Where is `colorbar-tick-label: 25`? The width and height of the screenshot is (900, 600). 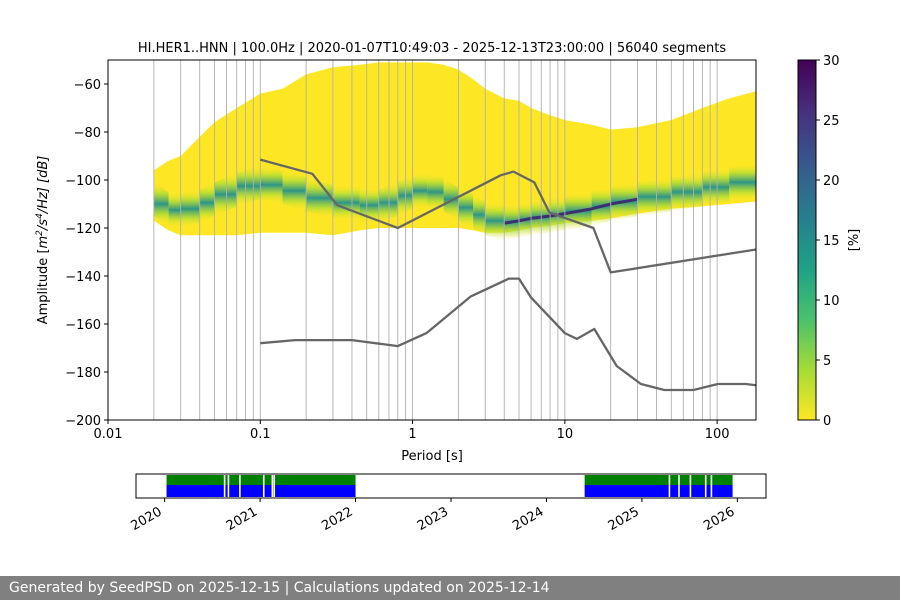
colorbar-tick-label: 25 is located at coordinates (831, 121).